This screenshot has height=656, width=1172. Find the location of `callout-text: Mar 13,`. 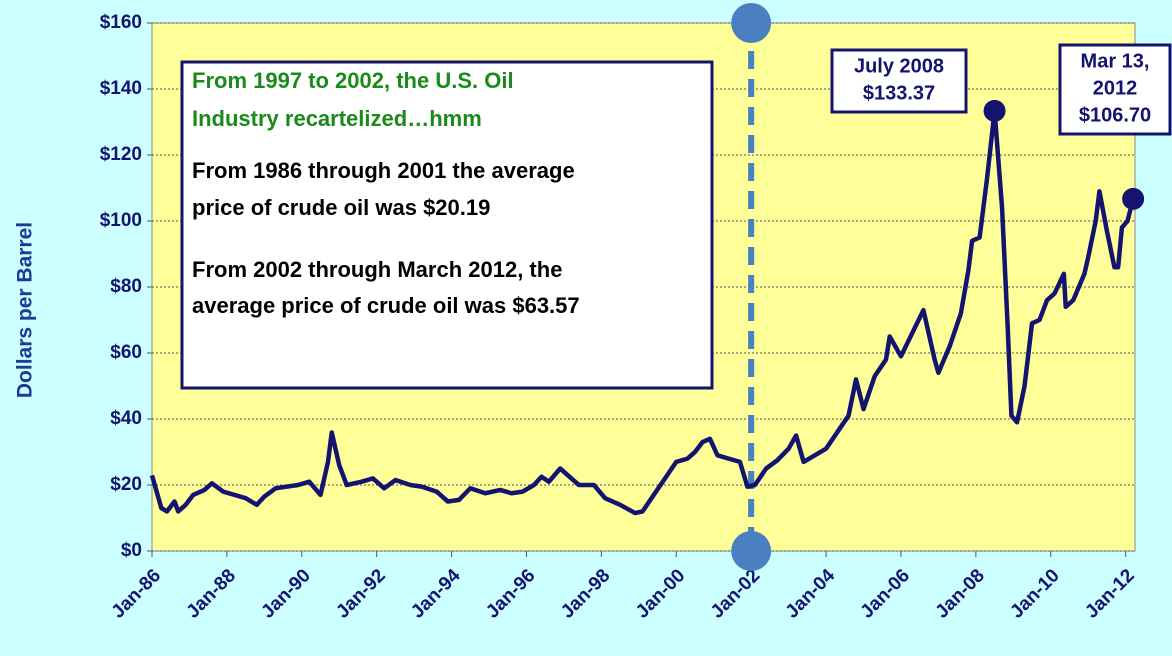

callout-text: Mar 13, is located at coordinates (1115, 61).